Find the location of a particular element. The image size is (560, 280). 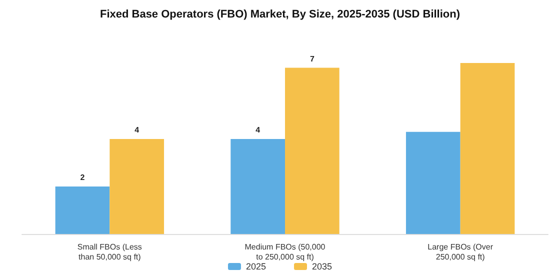

chart-title: Fixed Base Operators (FBO) Market, By Size, 2025-2035 (USD Billion) is located at coordinates (280, 14).